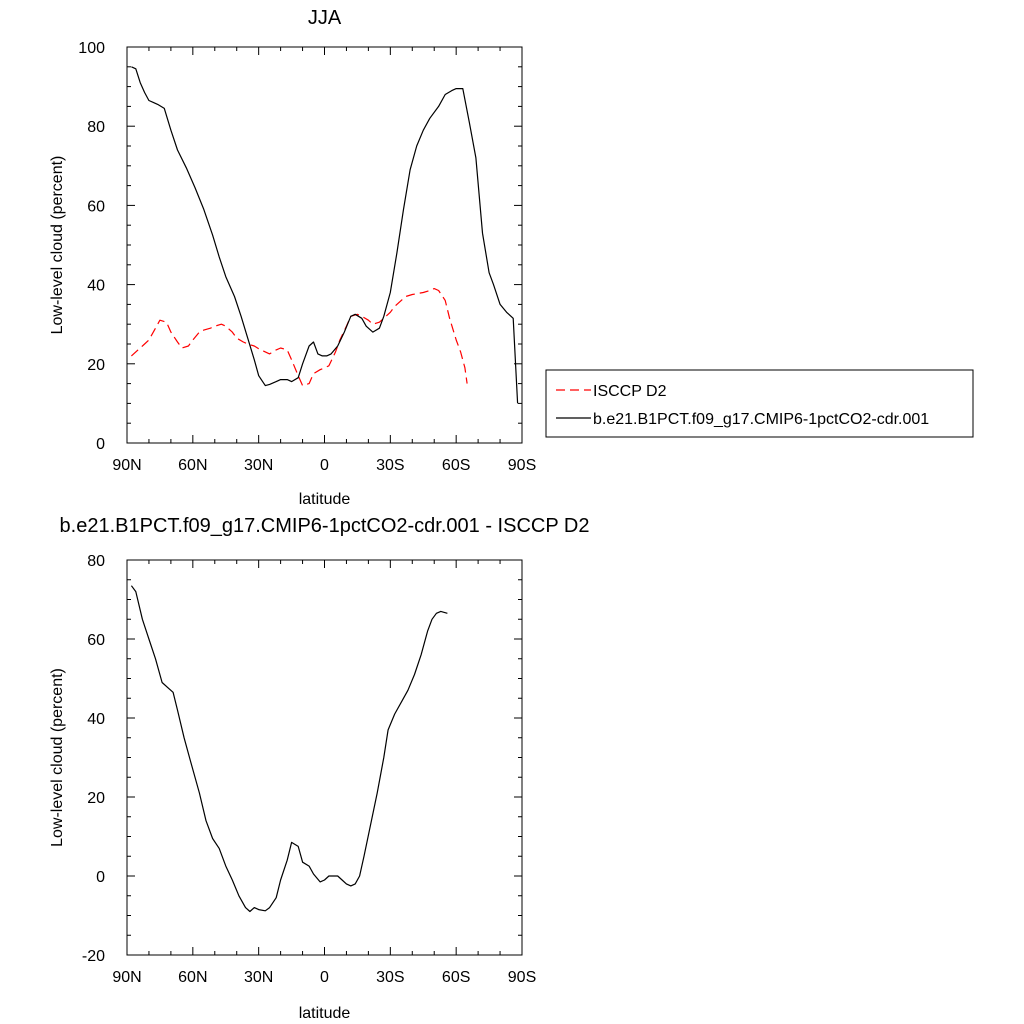  Describe the element at coordinates (325, 18) in the screenshot. I see `chart-title: JJA` at that location.